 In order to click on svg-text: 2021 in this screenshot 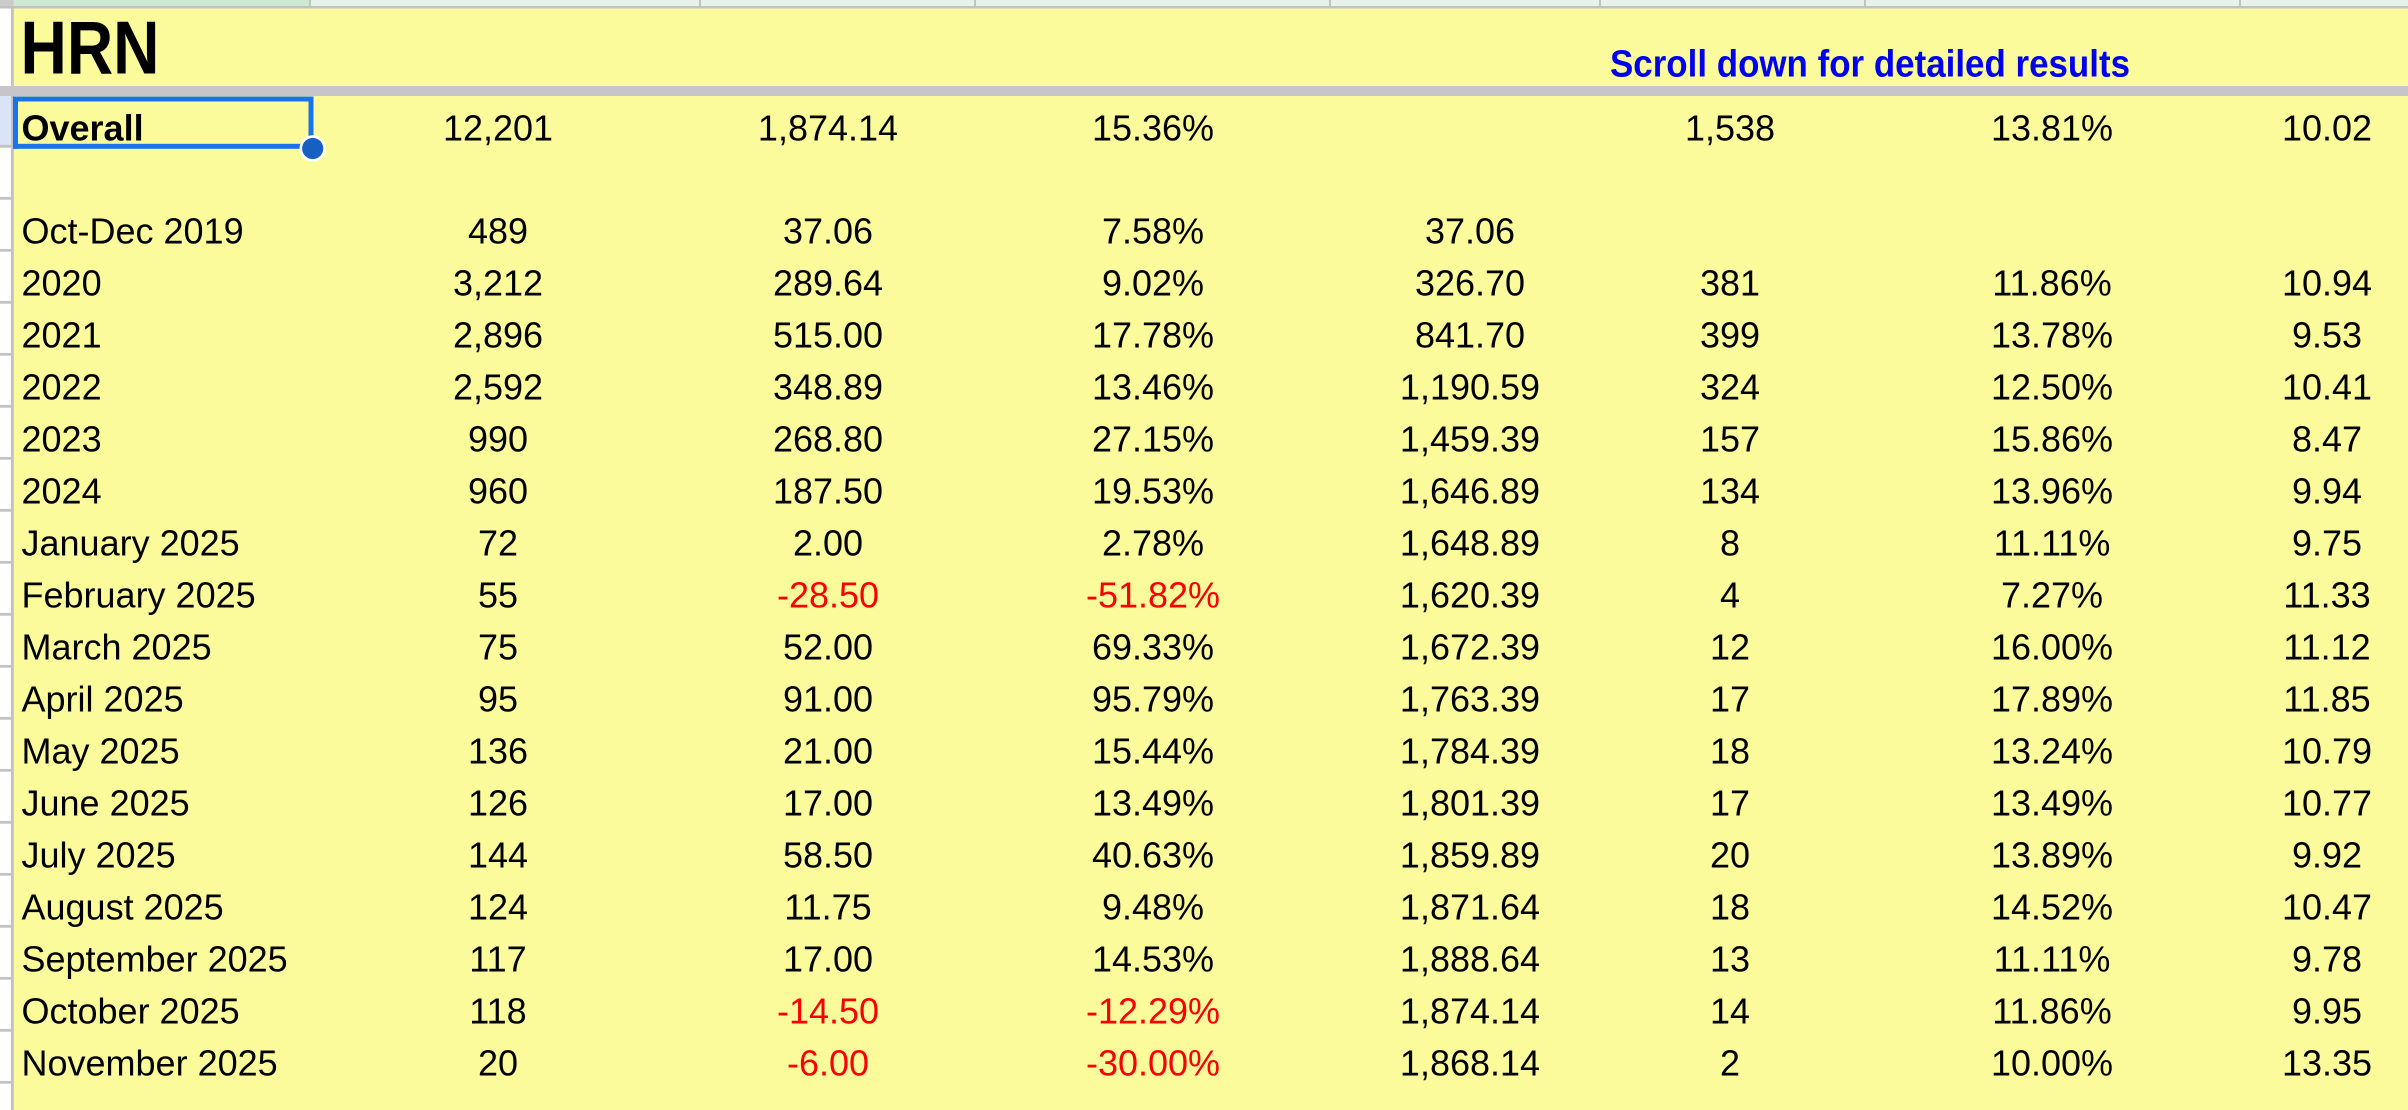, I will do `click(62, 335)`.